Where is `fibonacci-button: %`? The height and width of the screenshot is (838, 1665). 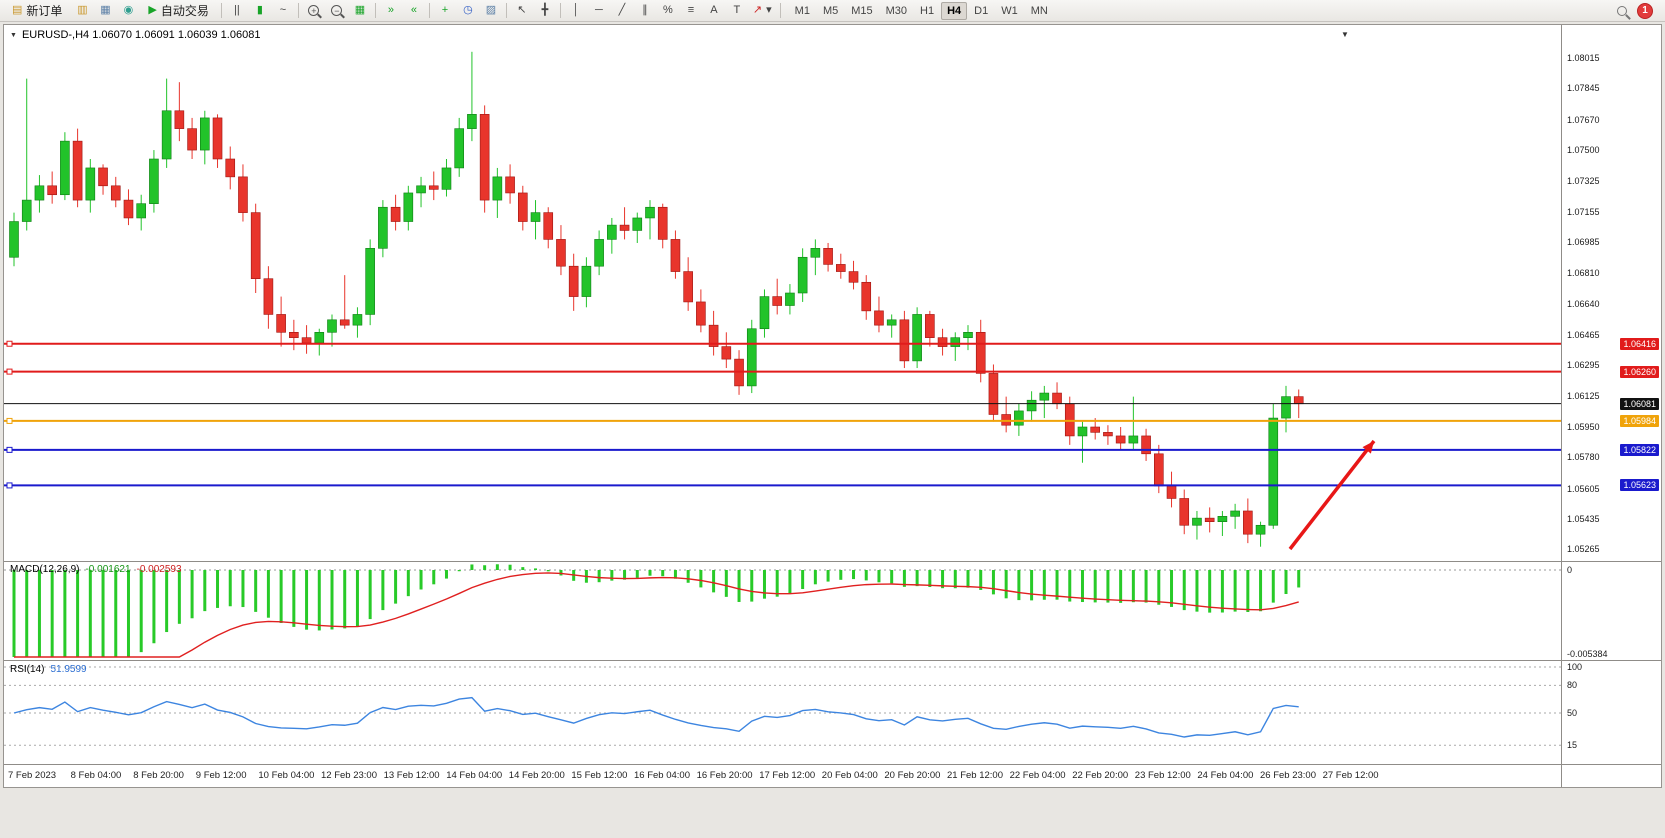 fibonacci-button: % is located at coordinates (668, 10).